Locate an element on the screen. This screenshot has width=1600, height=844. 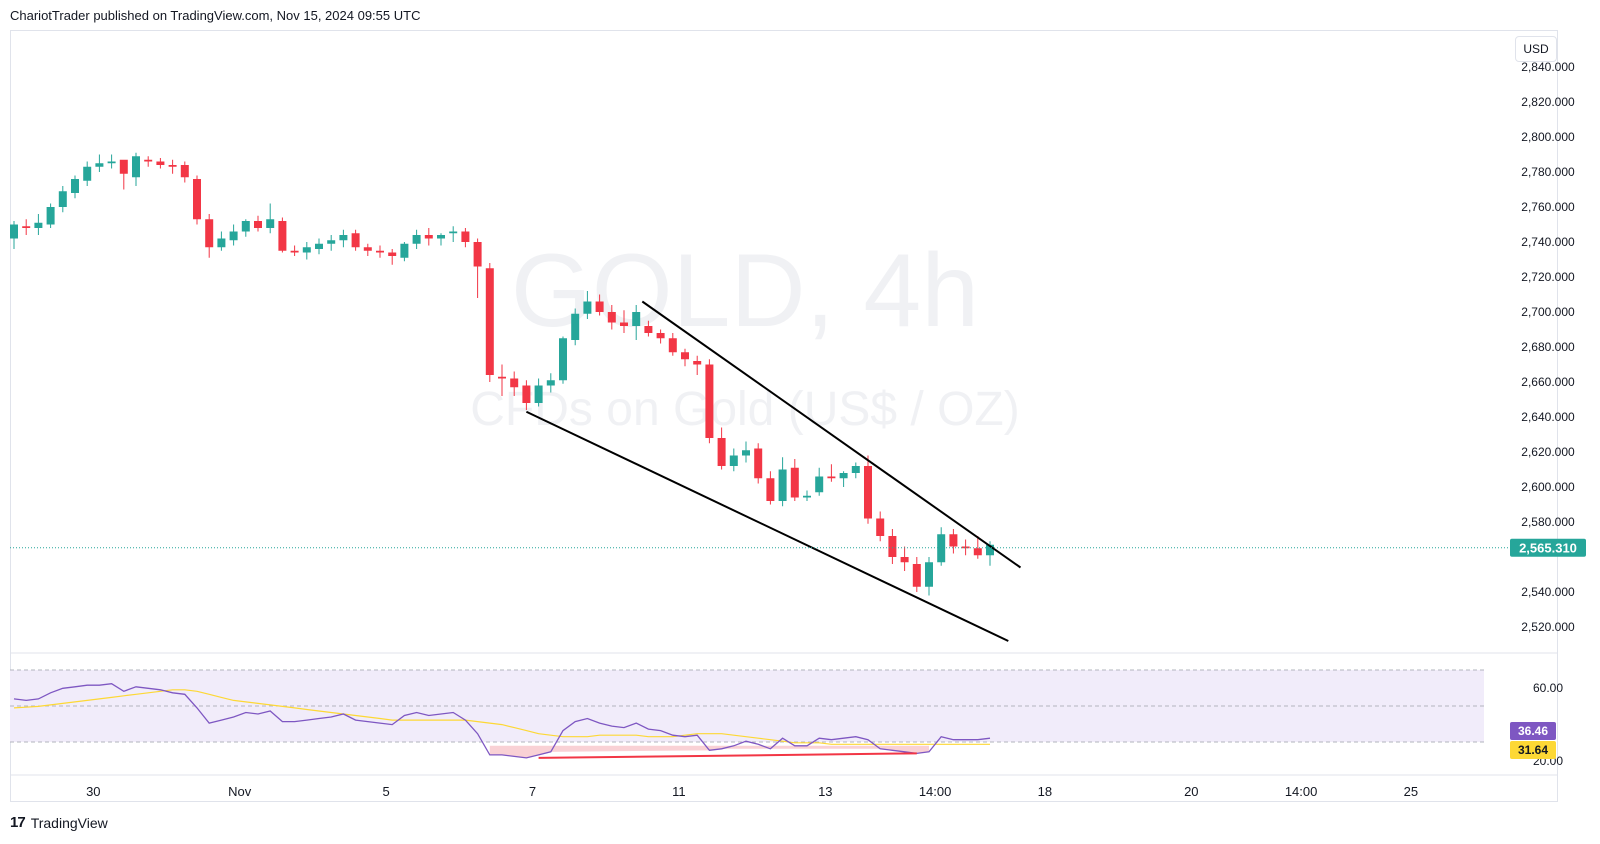
current-price-badge is located at coordinates (1548, 547).